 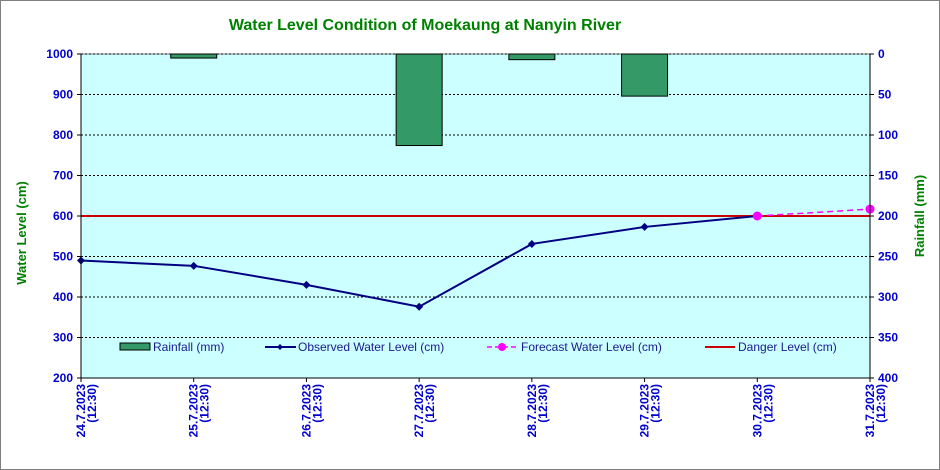 I want to click on legend-label-forecast: Forecast Water Level (cm), so click(x=591, y=347).